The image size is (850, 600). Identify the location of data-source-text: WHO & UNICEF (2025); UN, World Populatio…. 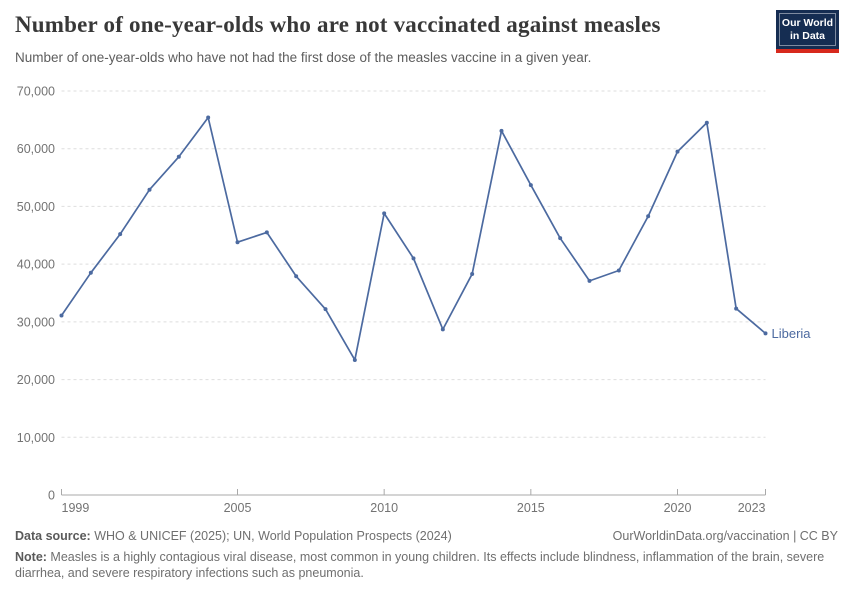
(271, 536).